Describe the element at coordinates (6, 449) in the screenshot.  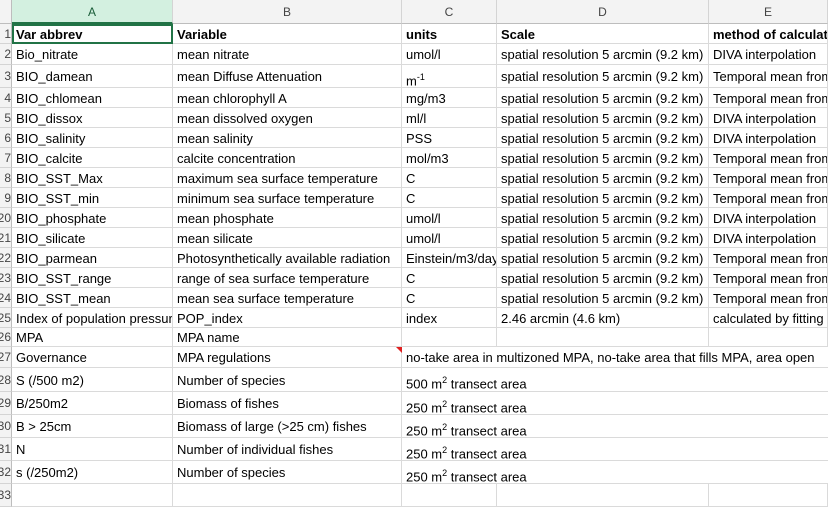
I see `row-header: 31` at that location.